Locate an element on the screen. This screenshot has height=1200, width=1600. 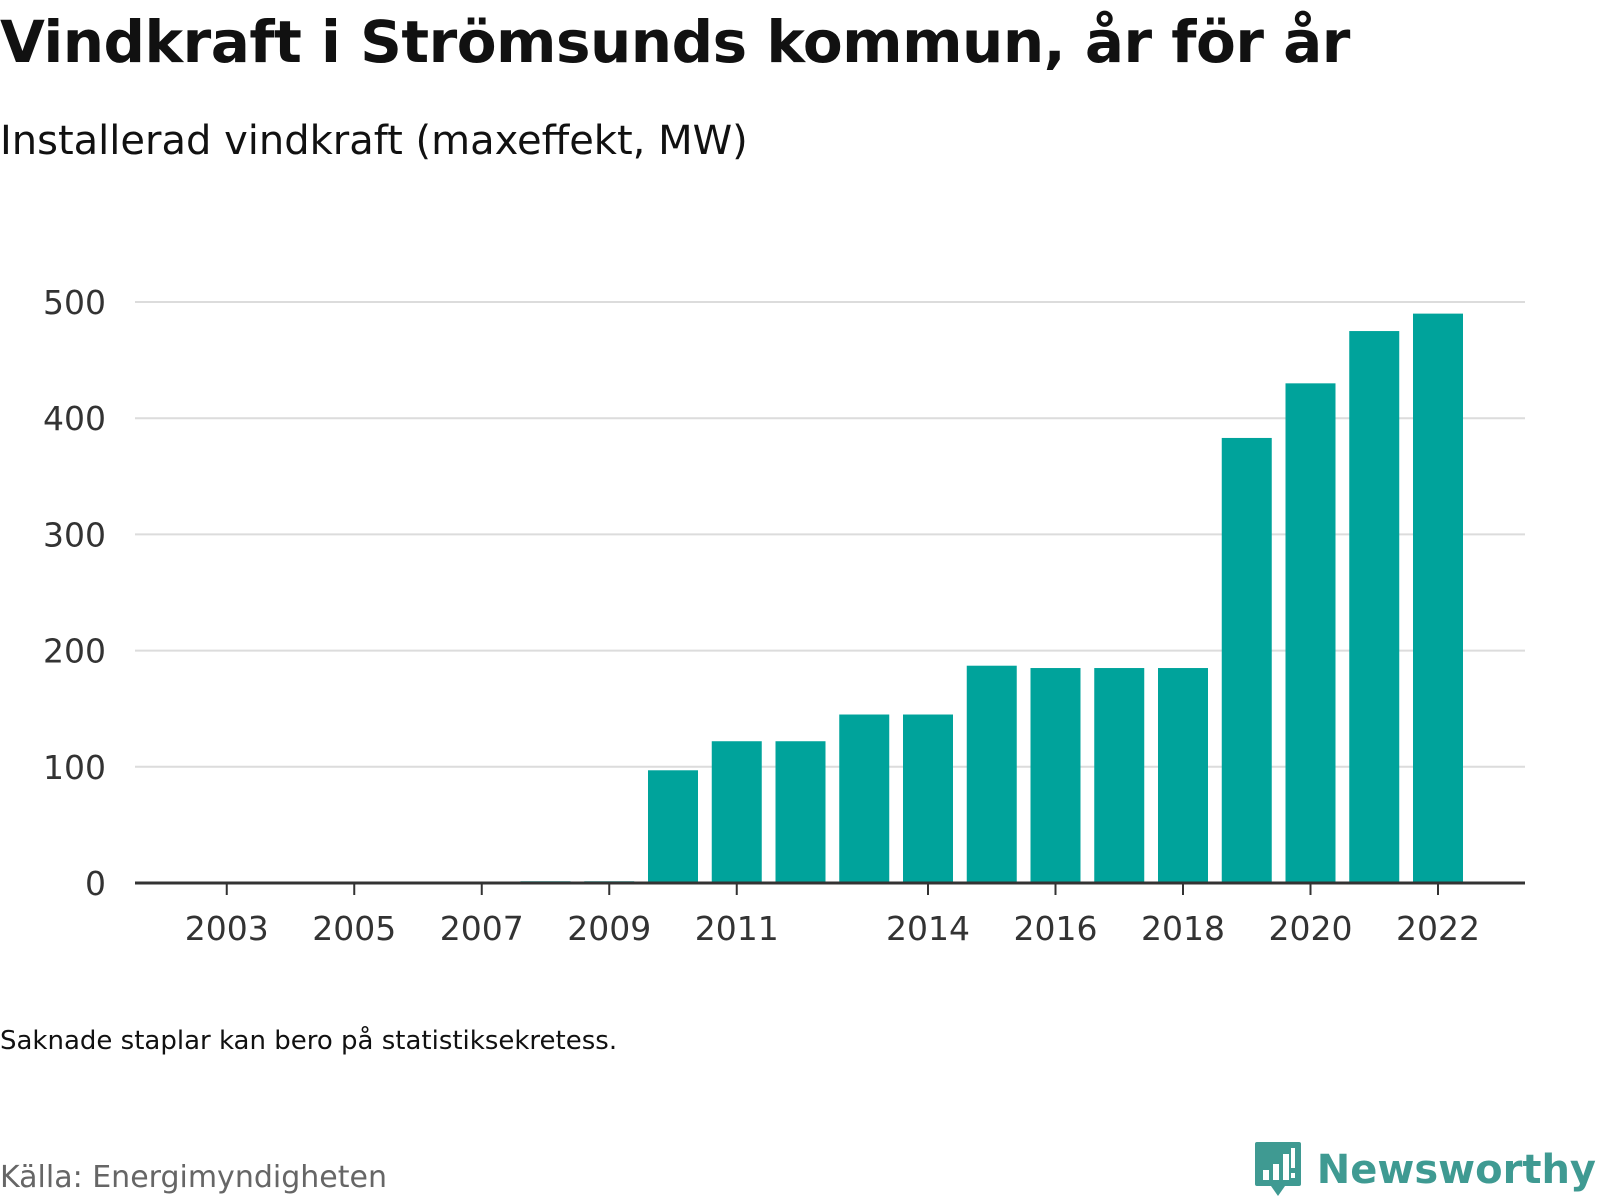
bar-2021 is located at coordinates (1374, 607).